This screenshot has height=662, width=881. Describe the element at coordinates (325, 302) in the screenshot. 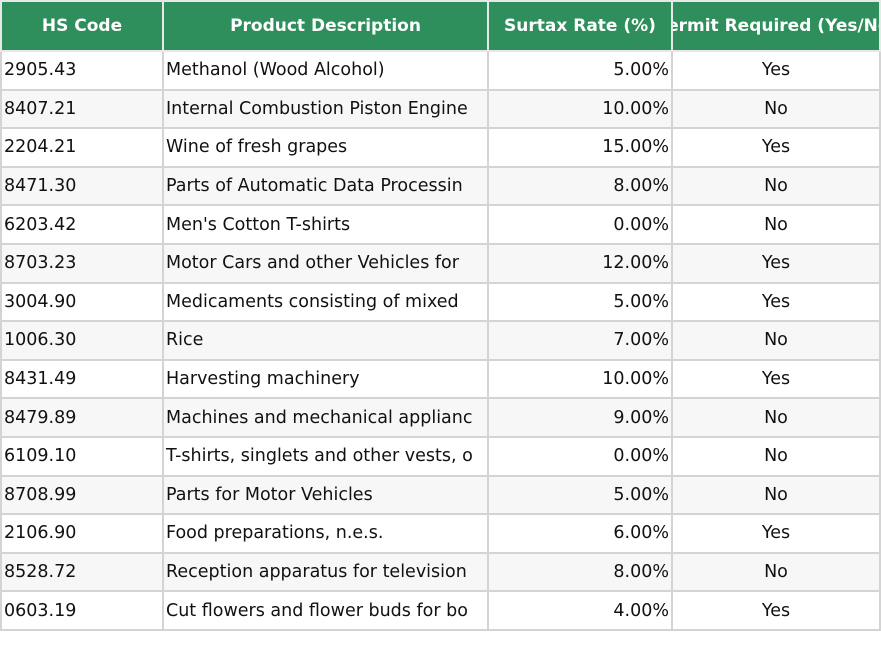

I see `cell: Medicaments consisting of mixed` at that location.